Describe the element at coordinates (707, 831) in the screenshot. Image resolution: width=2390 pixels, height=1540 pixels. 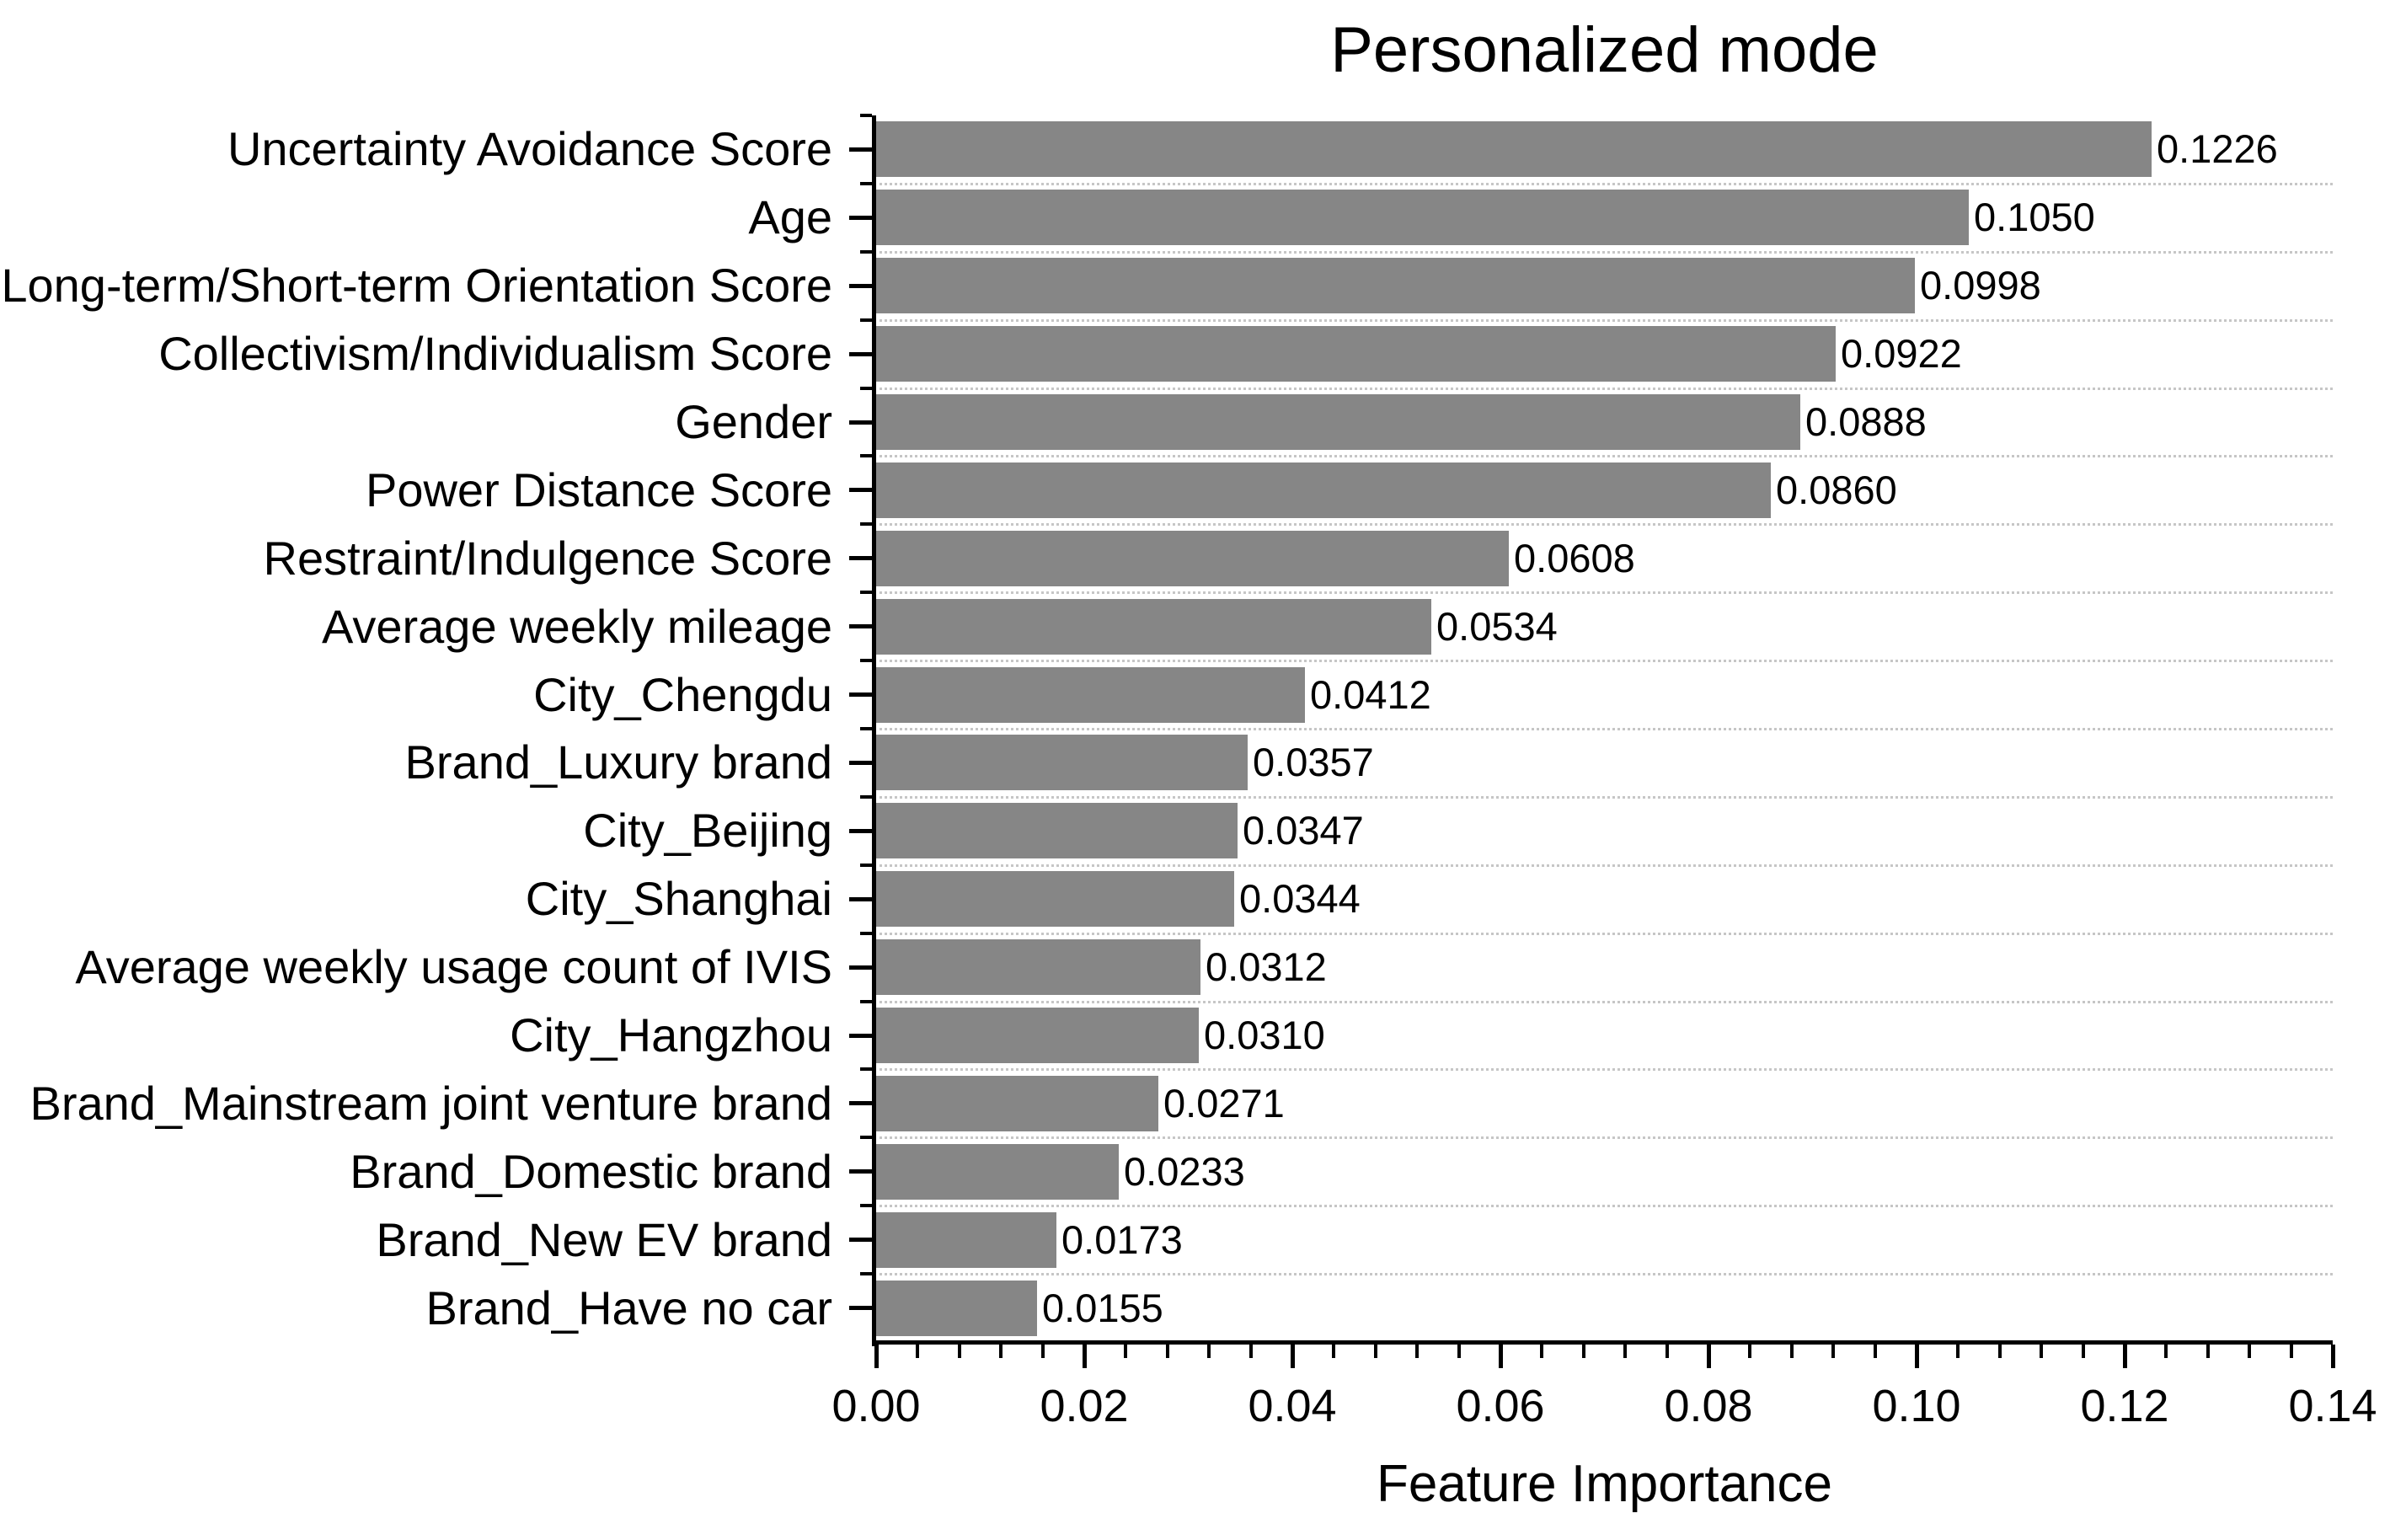
I see `category-label: City_Beijing` at that location.